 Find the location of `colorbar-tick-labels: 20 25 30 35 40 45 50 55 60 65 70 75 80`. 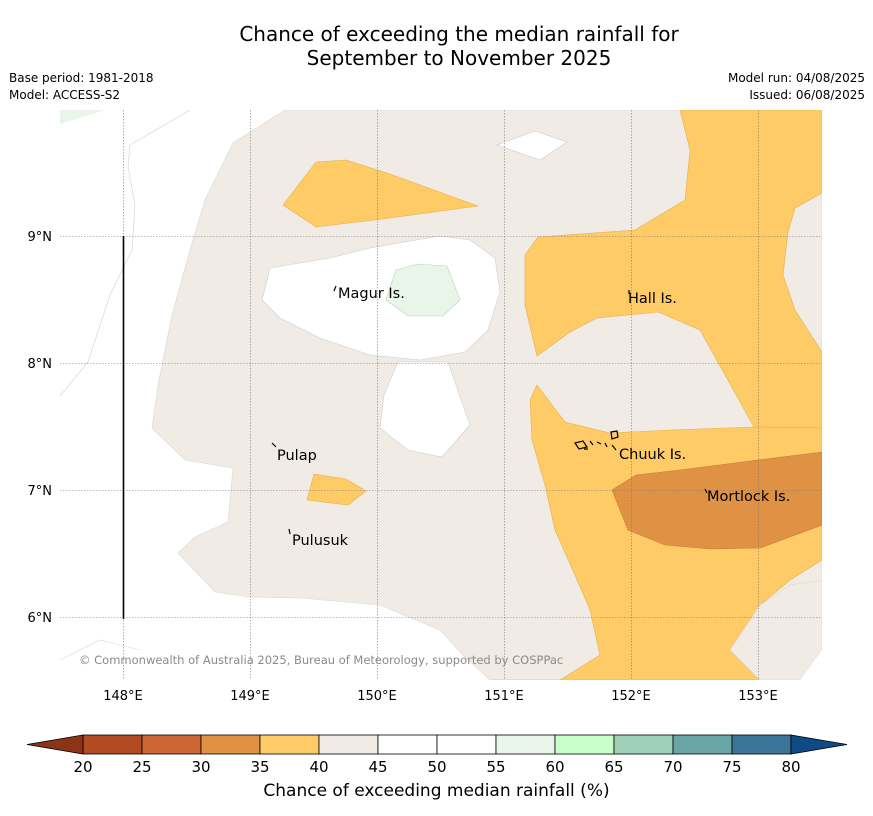

colorbar-tick-labels: 20 25 30 35 40 45 50 55 60 65 70 75 80 is located at coordinates (436, 767).